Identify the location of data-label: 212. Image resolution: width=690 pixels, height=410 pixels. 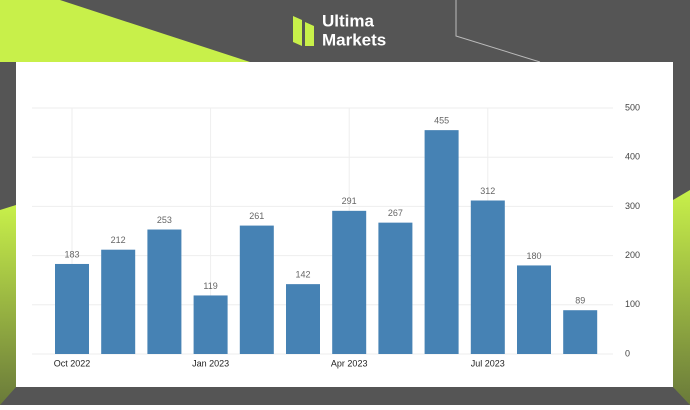
(118, 240).